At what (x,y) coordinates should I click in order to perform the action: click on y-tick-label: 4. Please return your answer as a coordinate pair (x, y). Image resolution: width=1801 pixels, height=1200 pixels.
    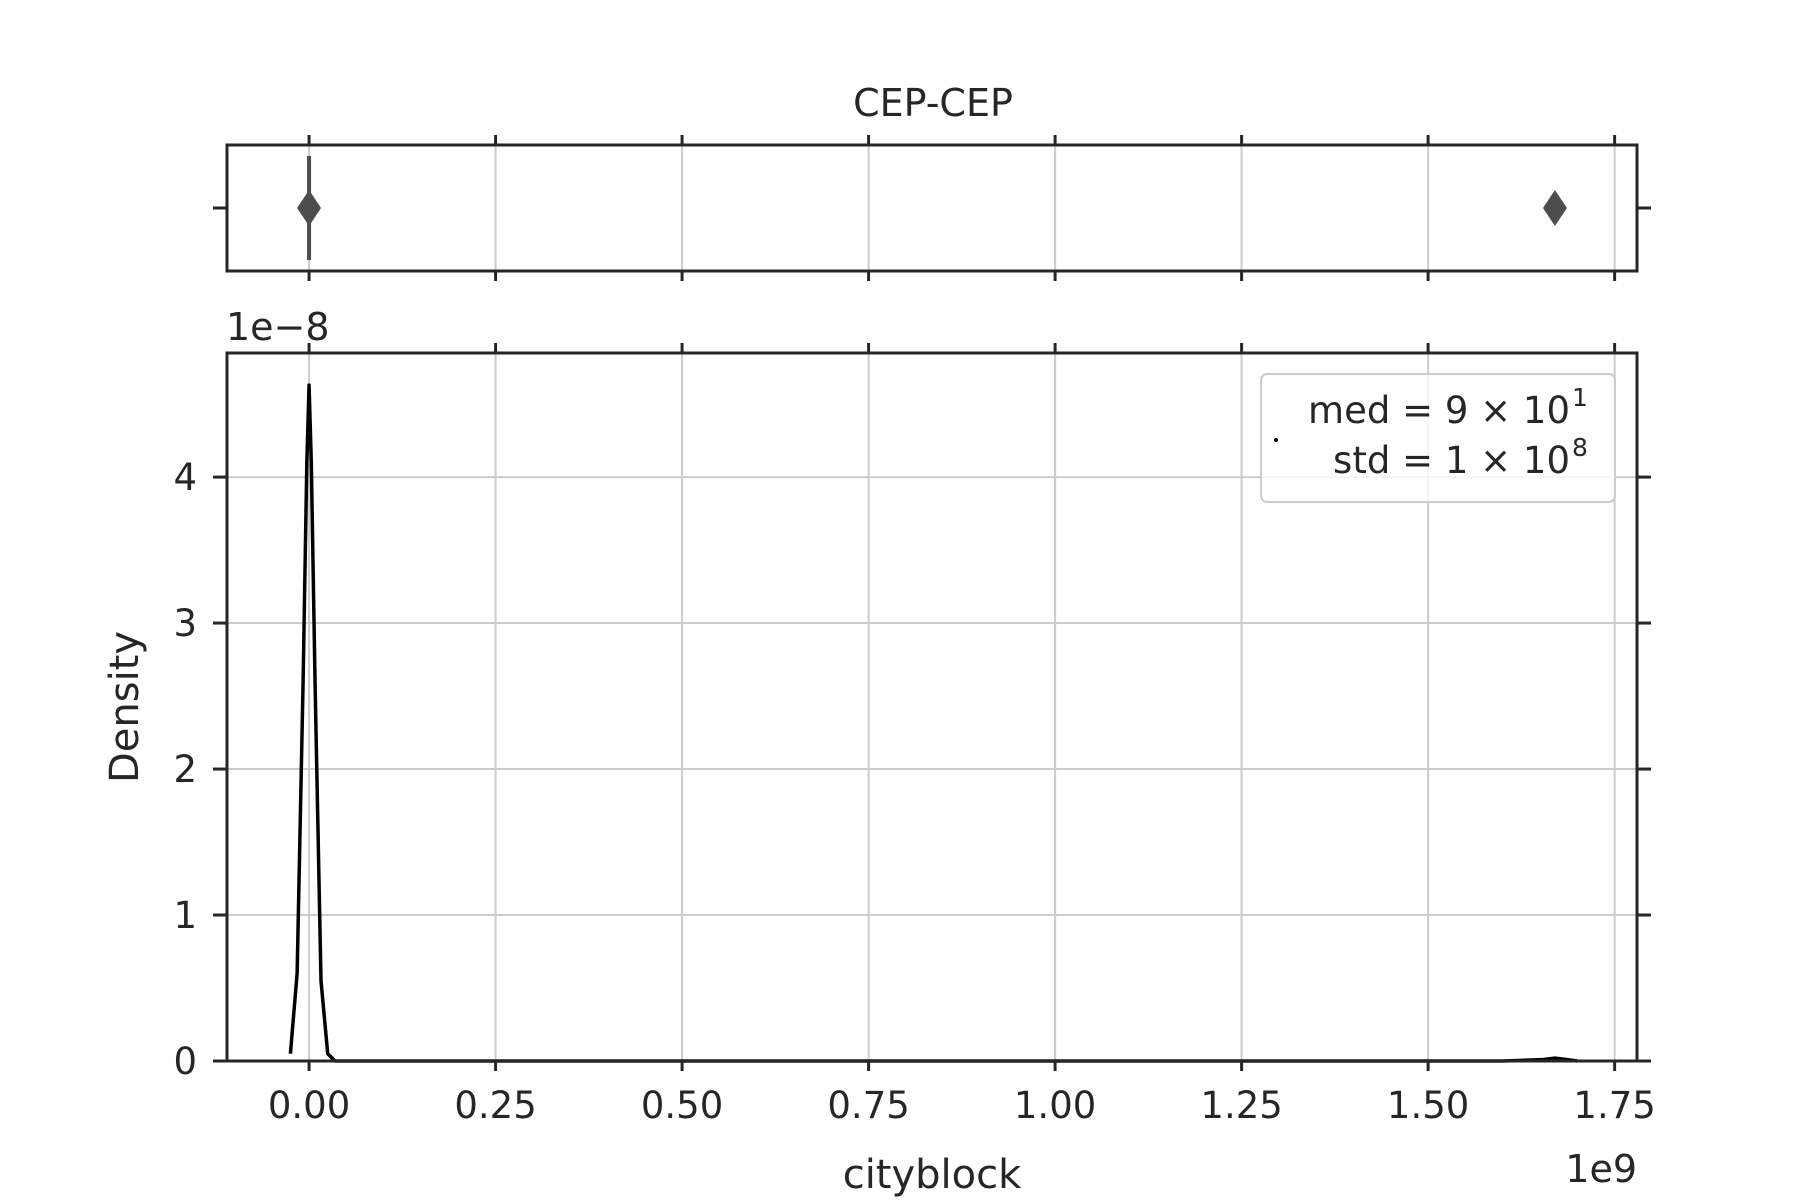
    Looking at the image, I should click on (185, 477).